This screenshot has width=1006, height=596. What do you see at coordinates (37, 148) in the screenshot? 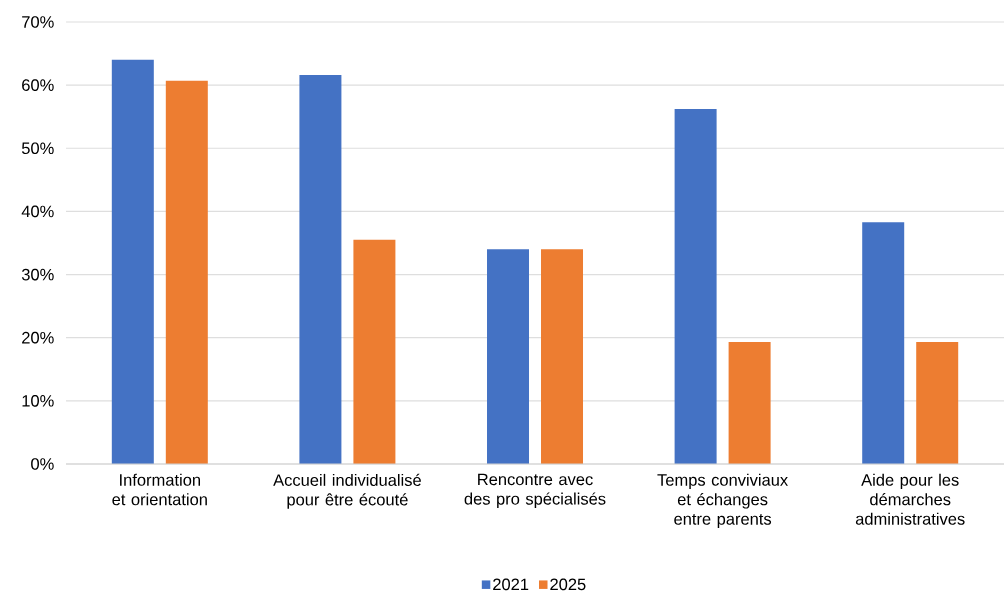
I see `y-tick-label: 50%` at bounding box center [37, 148].